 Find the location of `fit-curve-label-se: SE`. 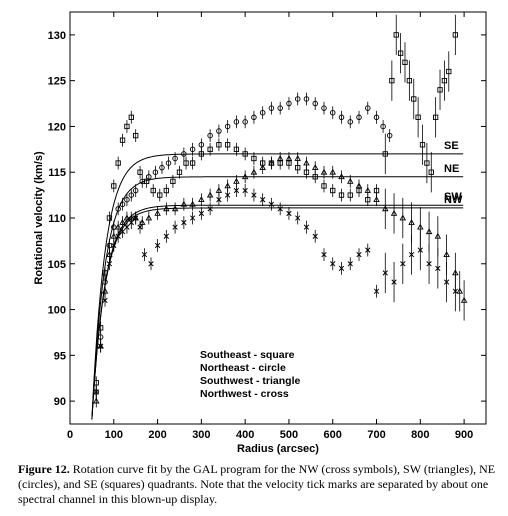

fit-curve-label-se: SE is located at coordinates (451, 146).